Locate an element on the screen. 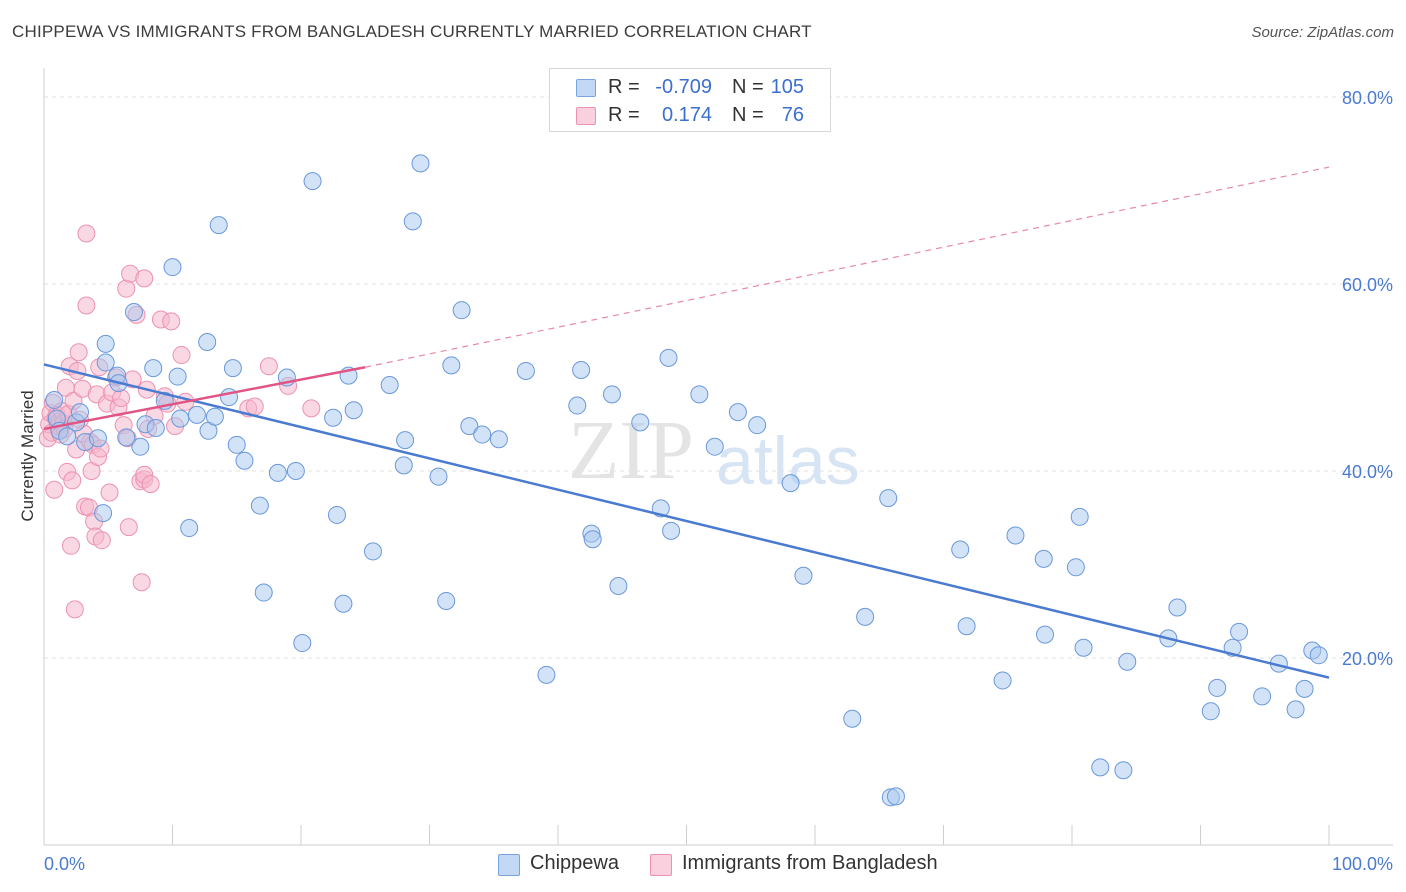 This screenshot has width=1406, height=892. legend-row-chippewa: R = -0.709 N = 105 is located at coordinates (690, 87).